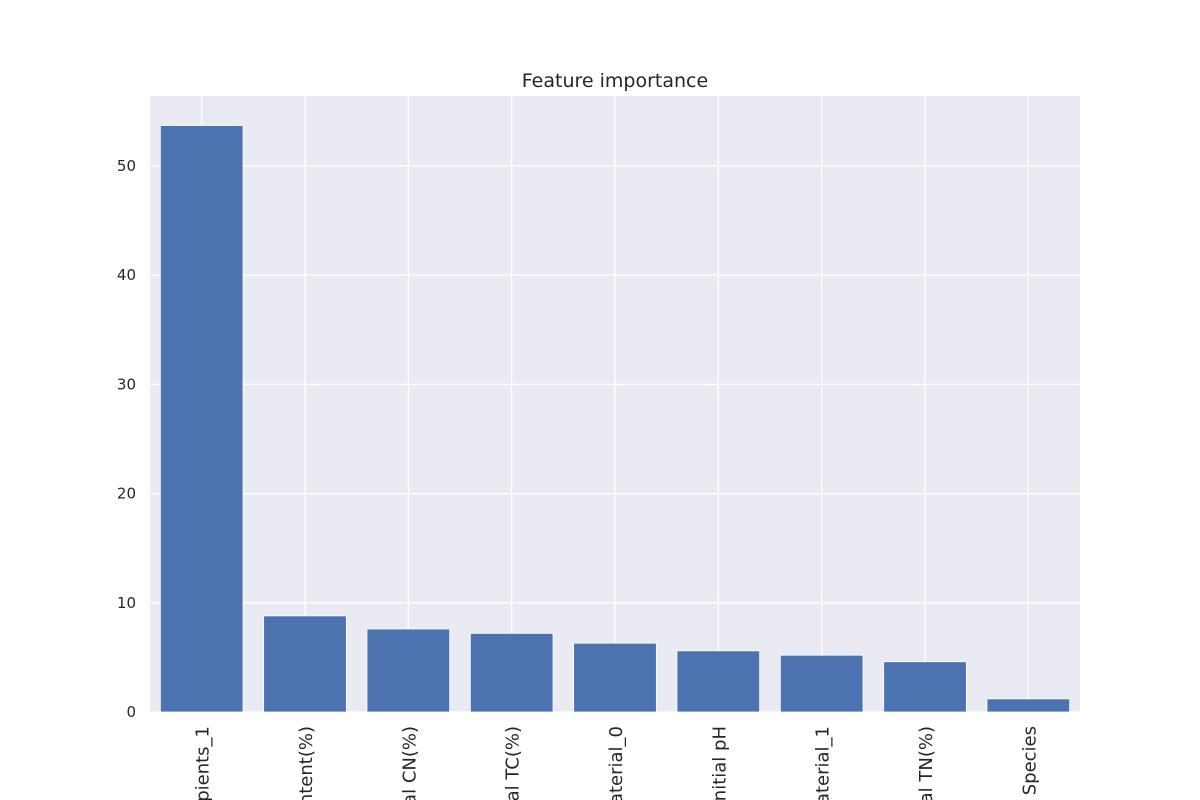 The width and height of the screenshot is (1200, 800). I want to click on y-tick-label: 10, so click(126, 603).